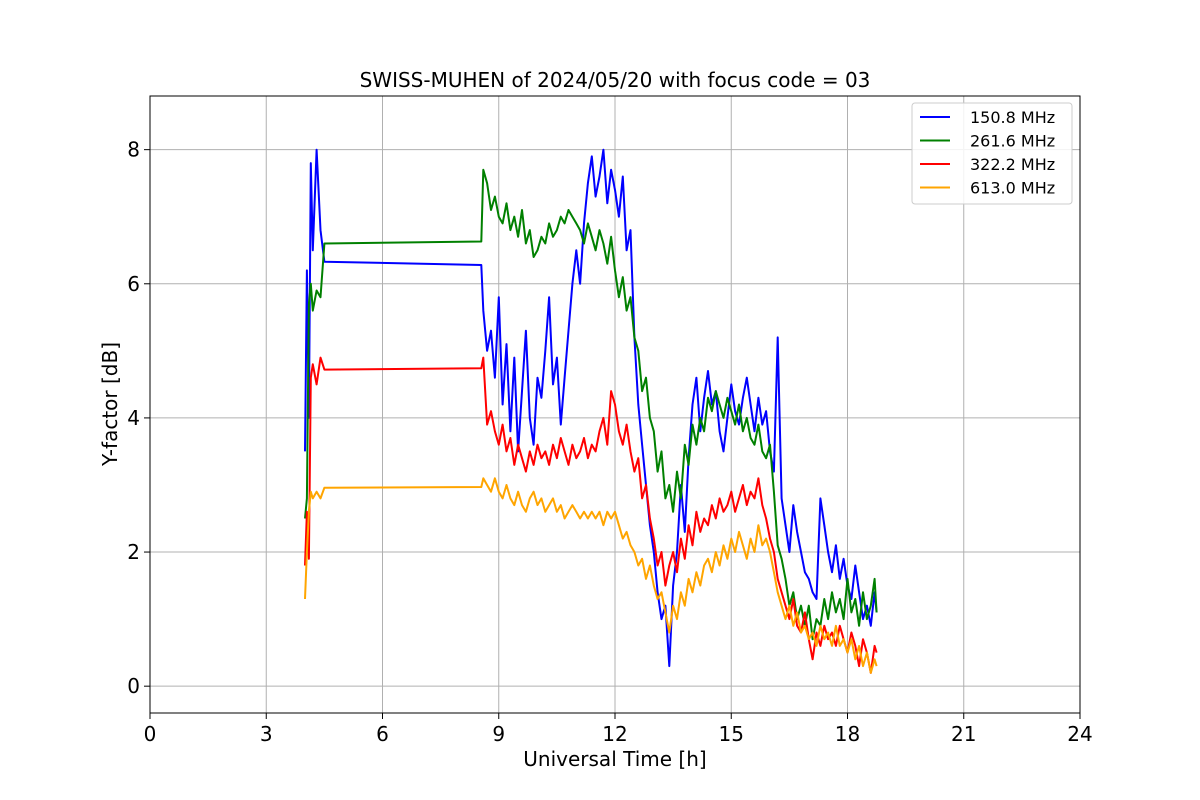 The height and width of the screenshot is (800, 1200). What do you see at coordinates (133, 418) in the screenshot?
I see `y-tick-label: 4` at bounding box center [133, 418].